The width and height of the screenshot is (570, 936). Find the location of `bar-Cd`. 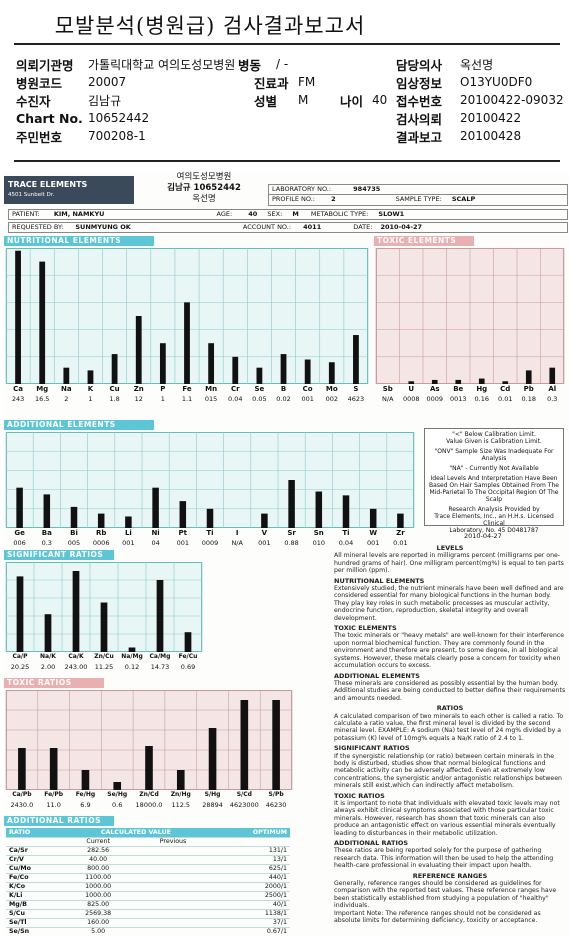

bar-Cd is located at coordinates (505, 382).